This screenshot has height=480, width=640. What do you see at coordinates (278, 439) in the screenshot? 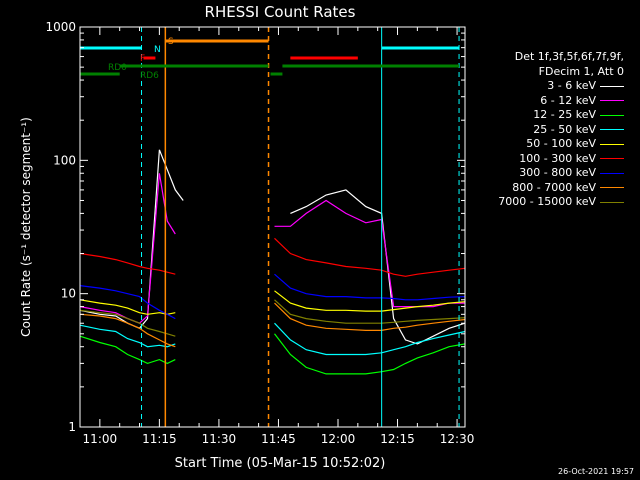
I see `x-tick-label: 11:45` at bounding box center [278, 439].